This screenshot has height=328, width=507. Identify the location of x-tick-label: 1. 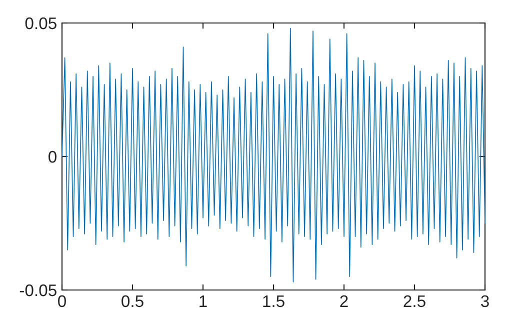
(203, 301).